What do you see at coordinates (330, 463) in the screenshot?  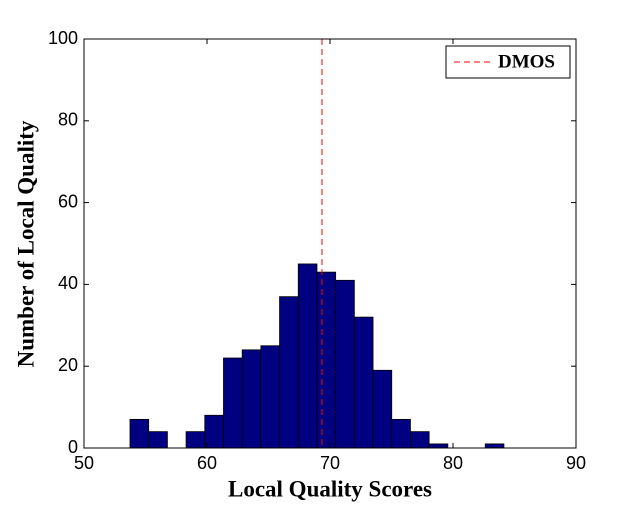 I see `x-tick-label: 70` at bounding box center [330, 463].